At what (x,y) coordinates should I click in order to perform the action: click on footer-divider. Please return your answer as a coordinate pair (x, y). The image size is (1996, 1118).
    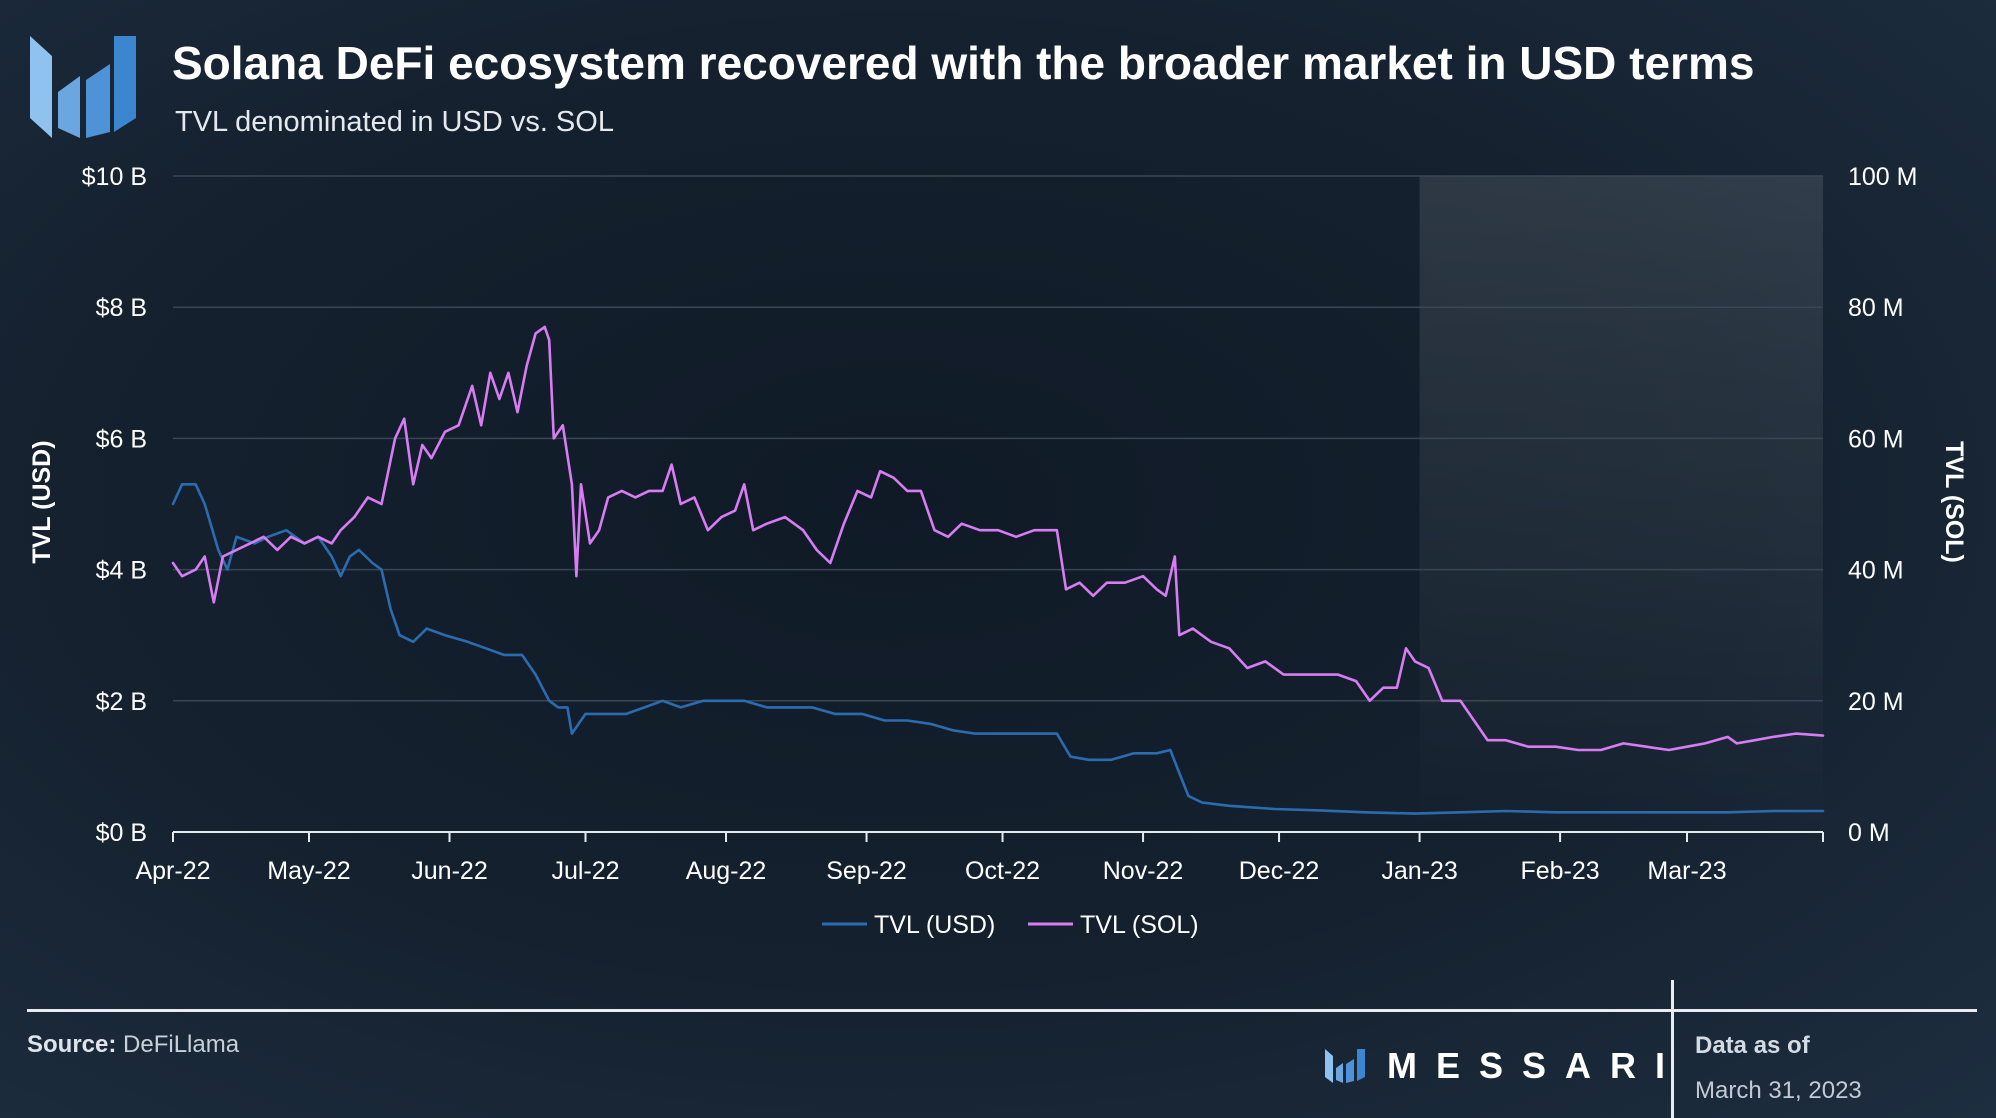
    Looking at the image, I should click on (1002, 1010).